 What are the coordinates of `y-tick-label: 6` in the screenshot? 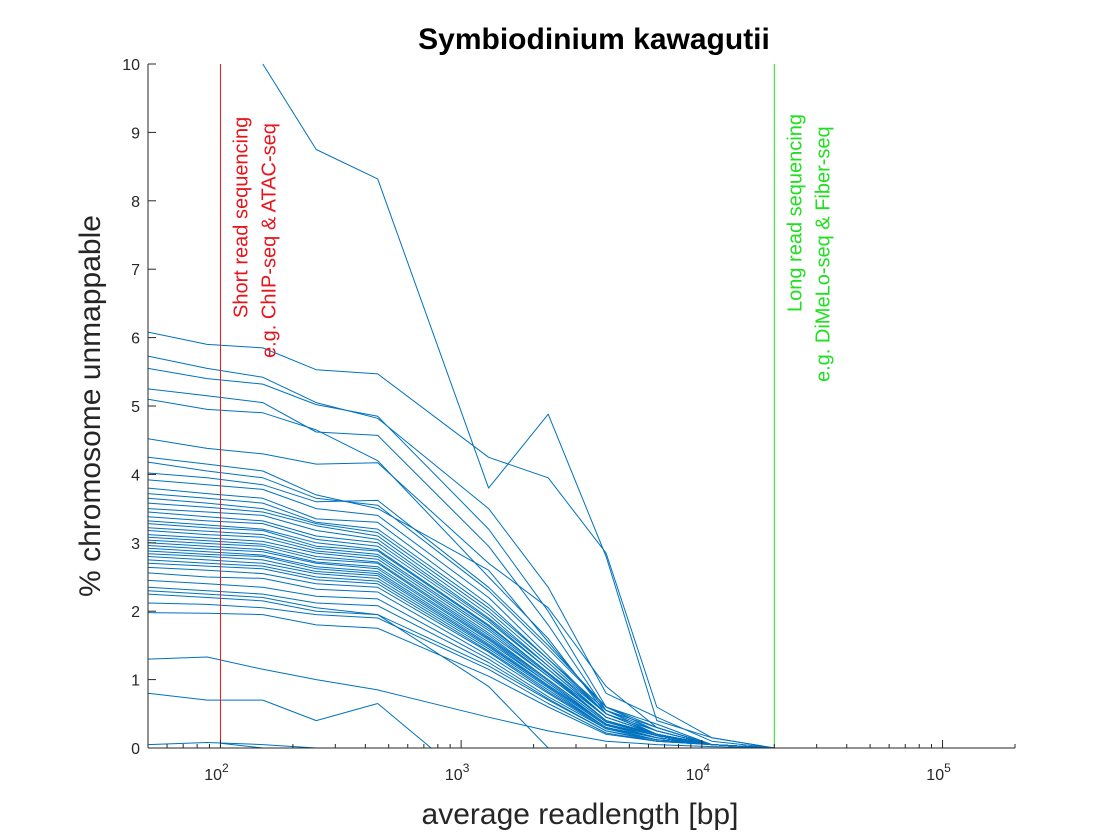 It's located at (135, 339).